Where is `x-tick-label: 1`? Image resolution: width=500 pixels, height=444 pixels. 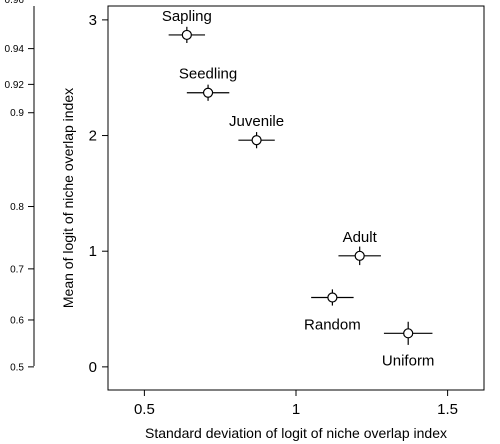
x-tick-label: 1 is located at coordinates (296, 409).